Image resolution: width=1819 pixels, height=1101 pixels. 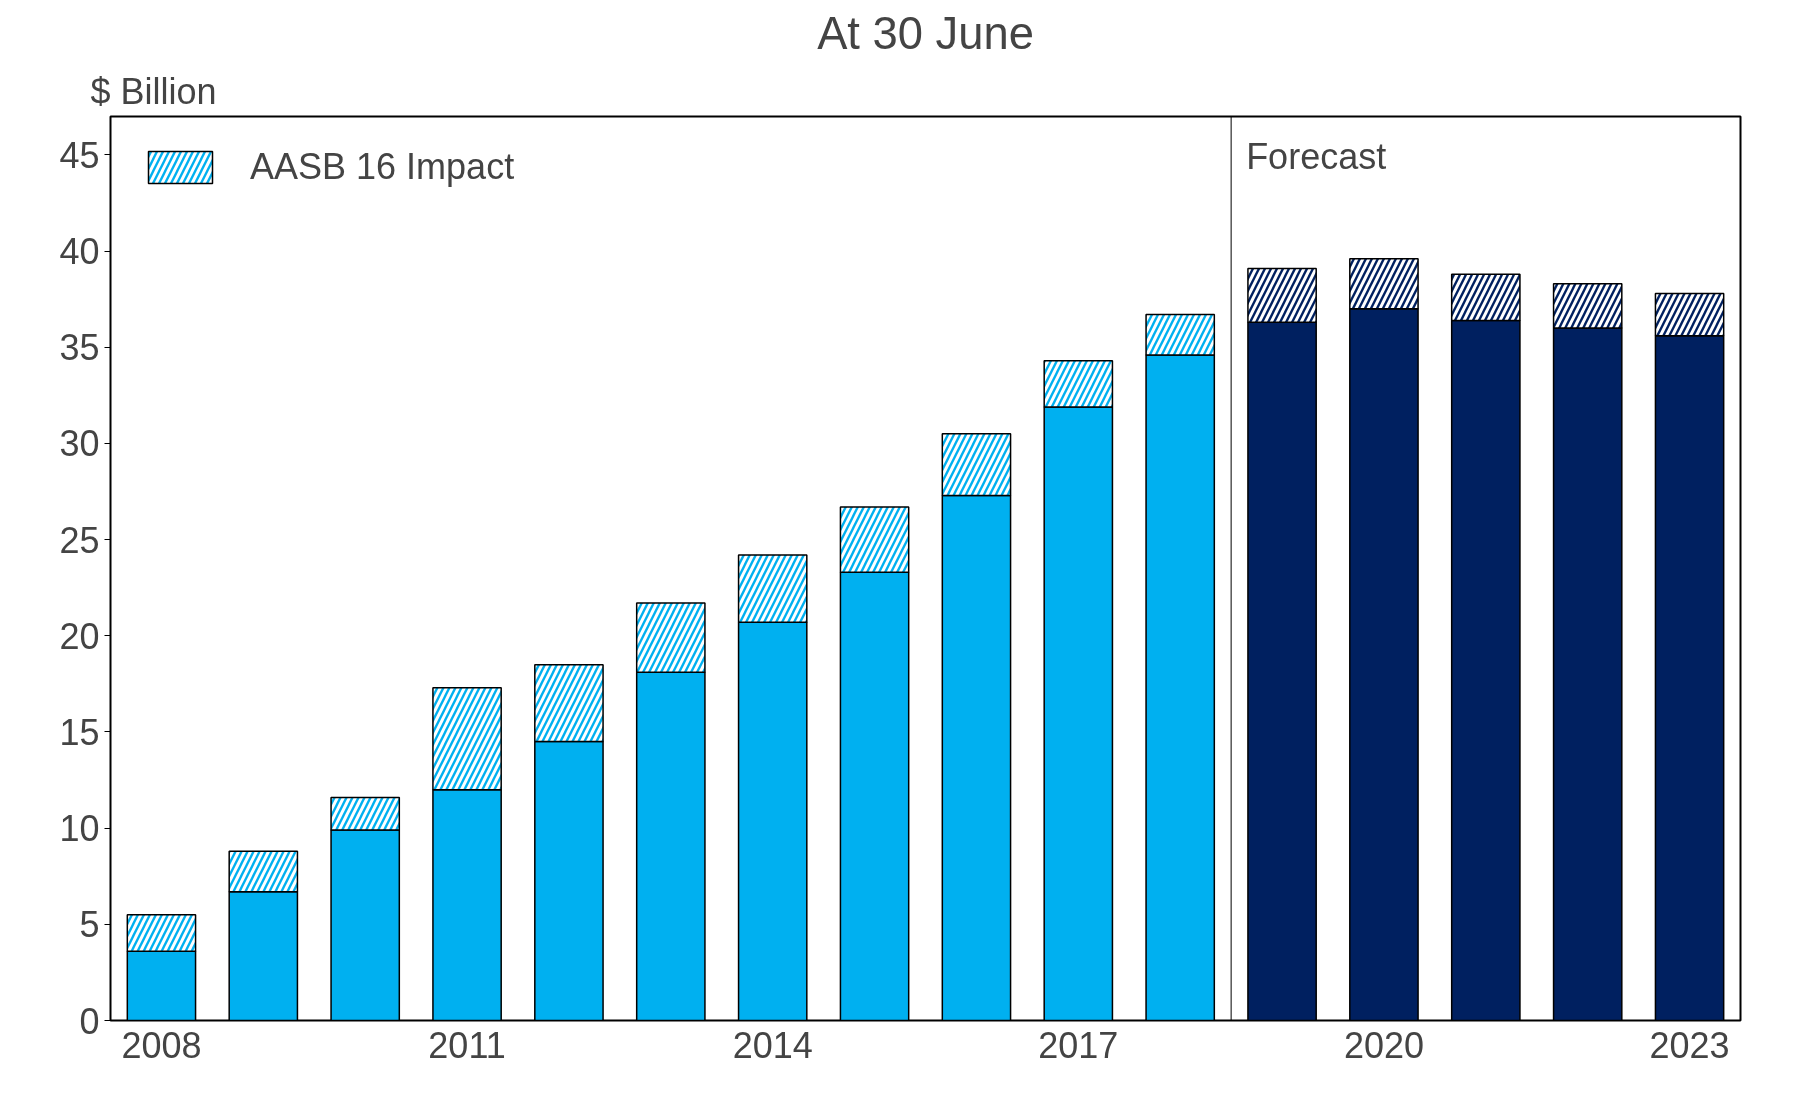 What do you see at coordinates (1689, 1045) in the screenshot?
I see `x-tick-label: 2023` at bounding box center [1689, 1045].